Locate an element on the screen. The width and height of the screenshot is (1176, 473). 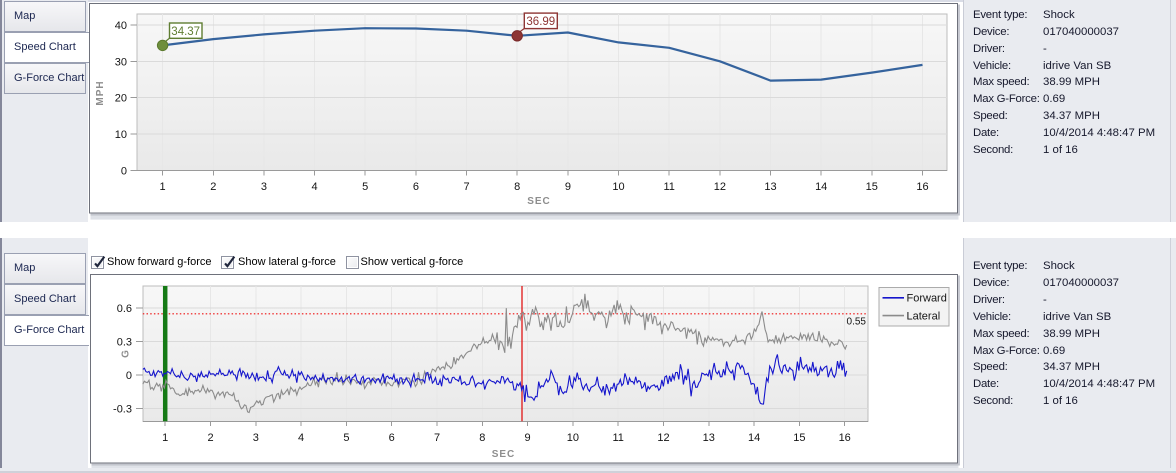
svg-text: 0.3 is located at coordinates (124, 343).